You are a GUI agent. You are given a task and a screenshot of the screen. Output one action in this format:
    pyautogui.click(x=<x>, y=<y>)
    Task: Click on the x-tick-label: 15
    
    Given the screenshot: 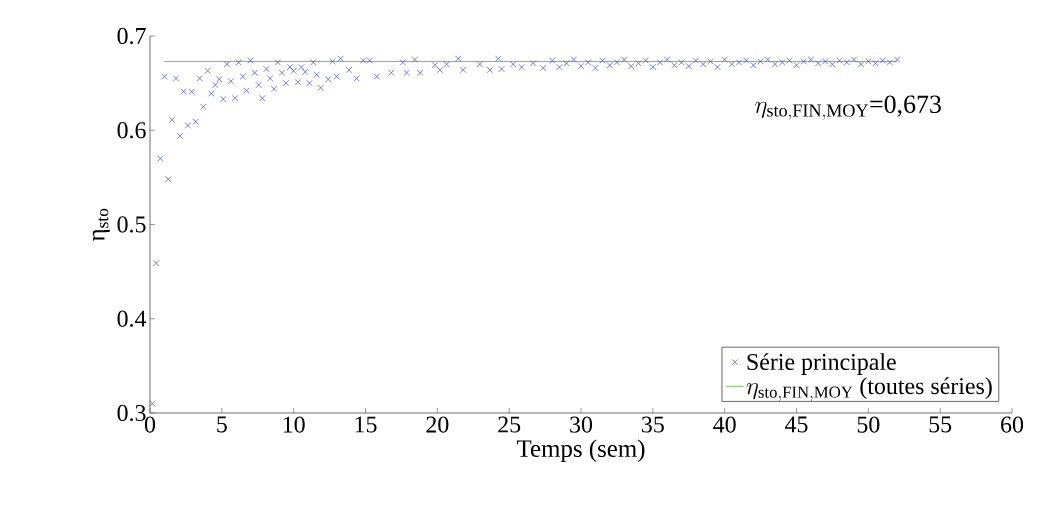 What is the action you would take?
    pyautogui.click(x=366, y=424)
    